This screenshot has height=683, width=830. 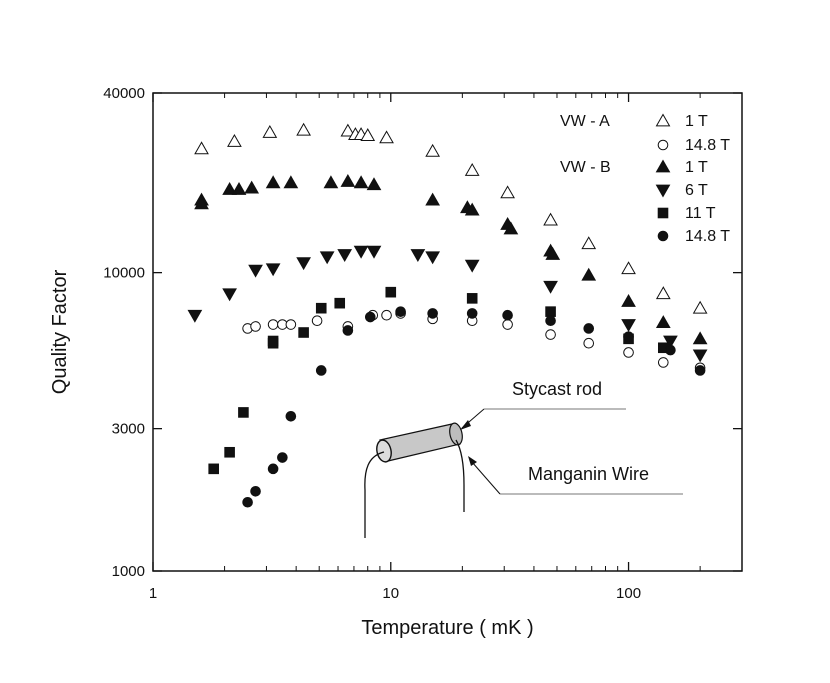 What do you see at coordinates (124, 93) in the screenshot?
I see `y-tick-label: 40000` at bounding box center [124, 93].